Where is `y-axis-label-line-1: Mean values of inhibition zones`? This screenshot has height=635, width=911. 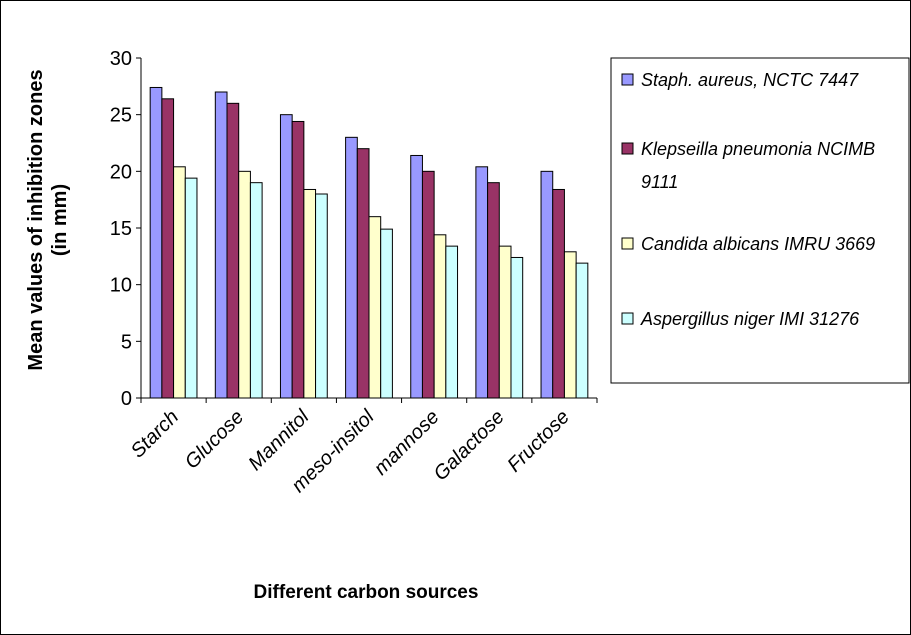
y-axis-label-line-1: Mean values of inhibition zones is located at coordinates (36, 219).